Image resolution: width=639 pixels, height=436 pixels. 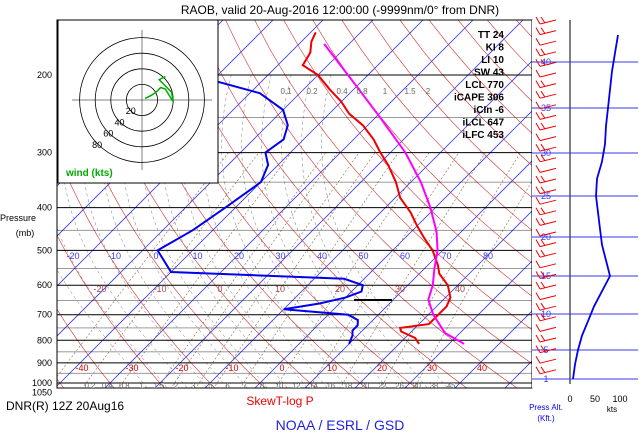 What do you see at coordinates (176, 385) in the screenshot?
I see `mixing-label-lower-5: 2` at bounding box center [176, 385].